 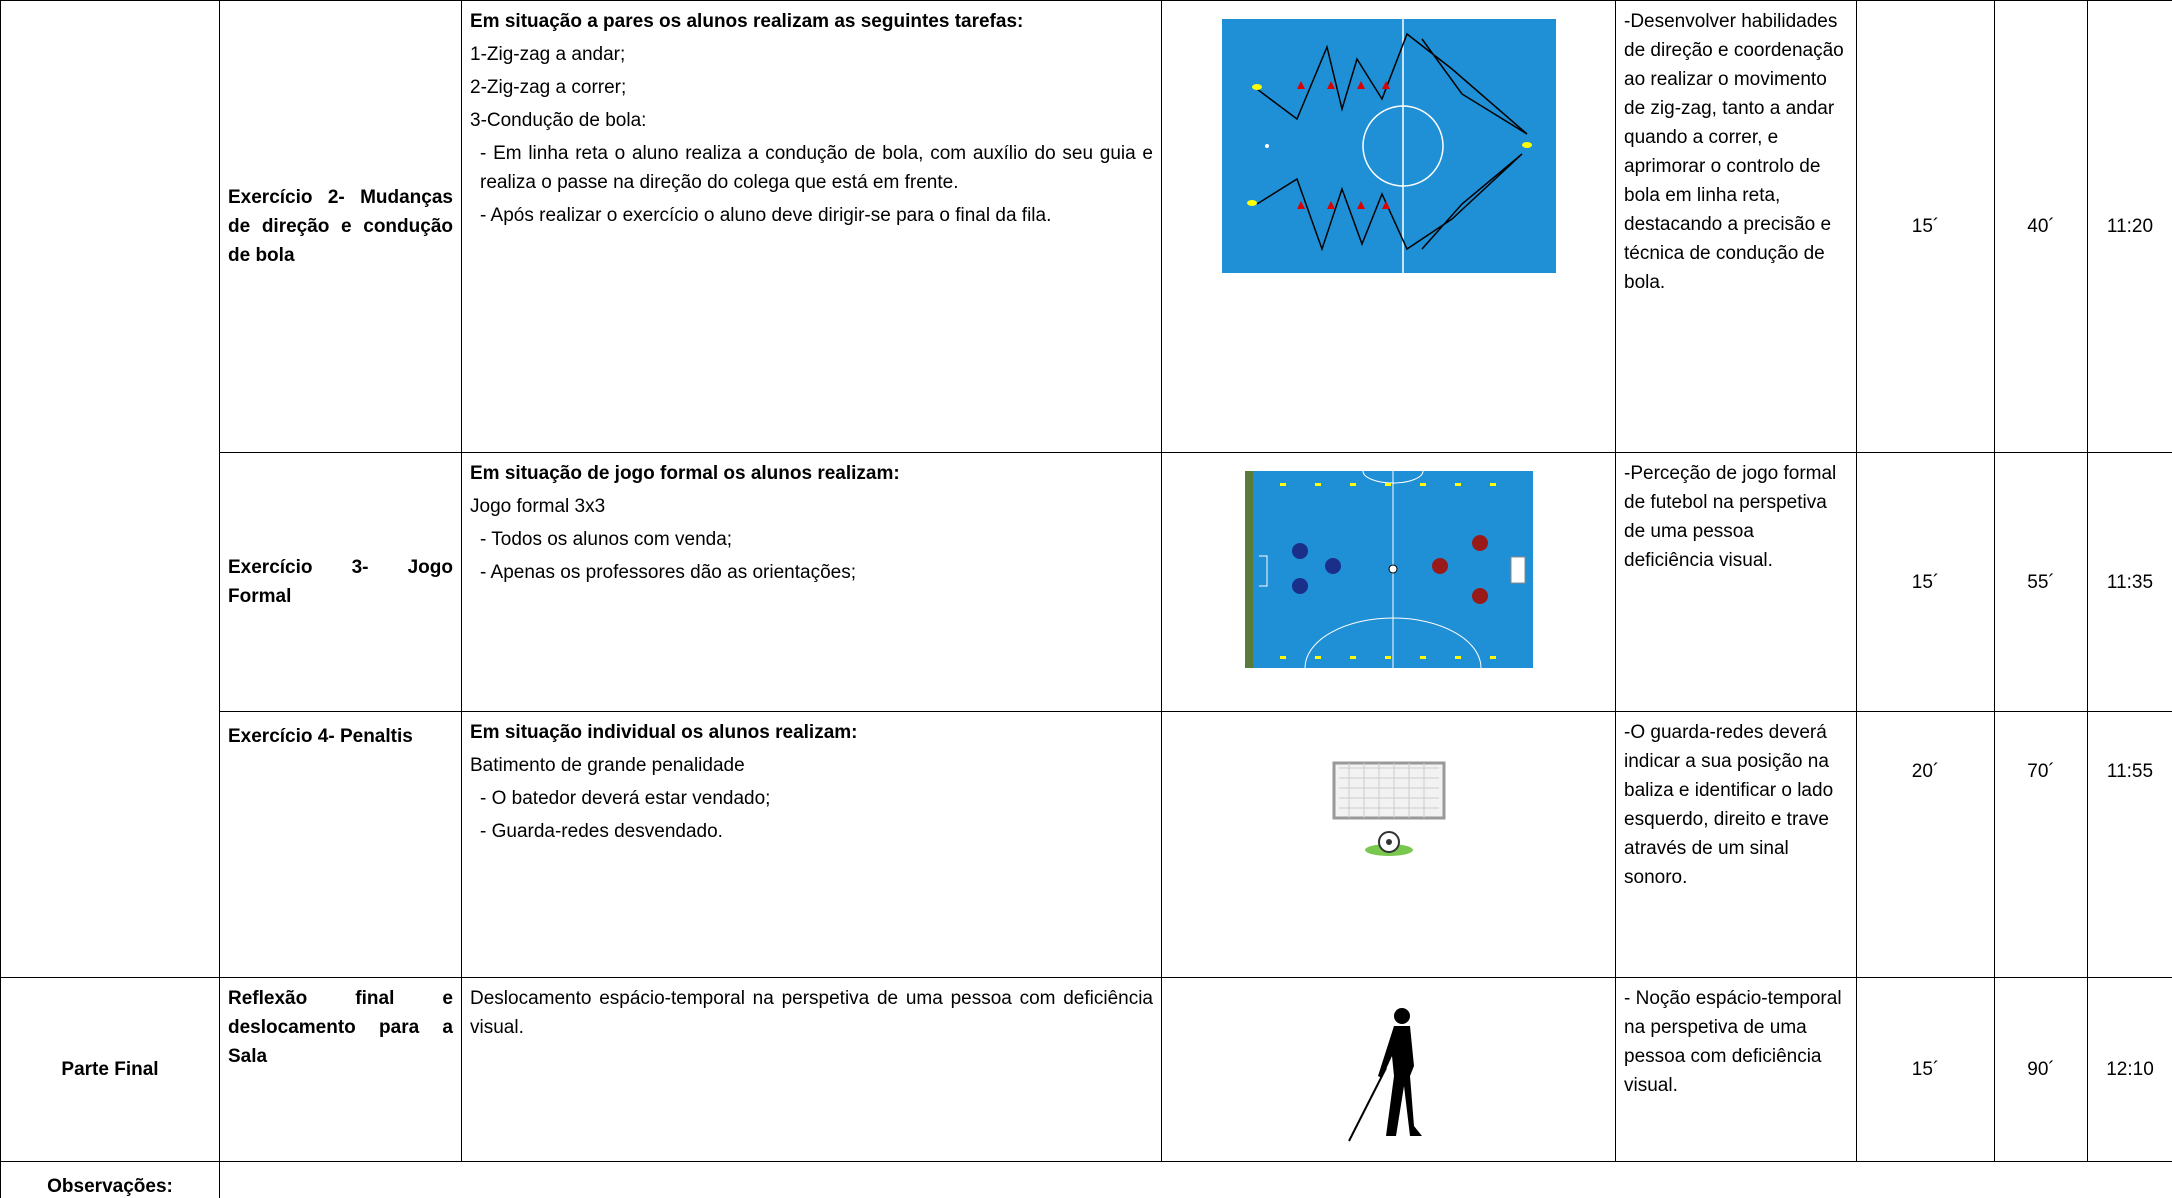 I want to click on description-line: 2-Zig-zag a correr;, so click(x=548, y=87).